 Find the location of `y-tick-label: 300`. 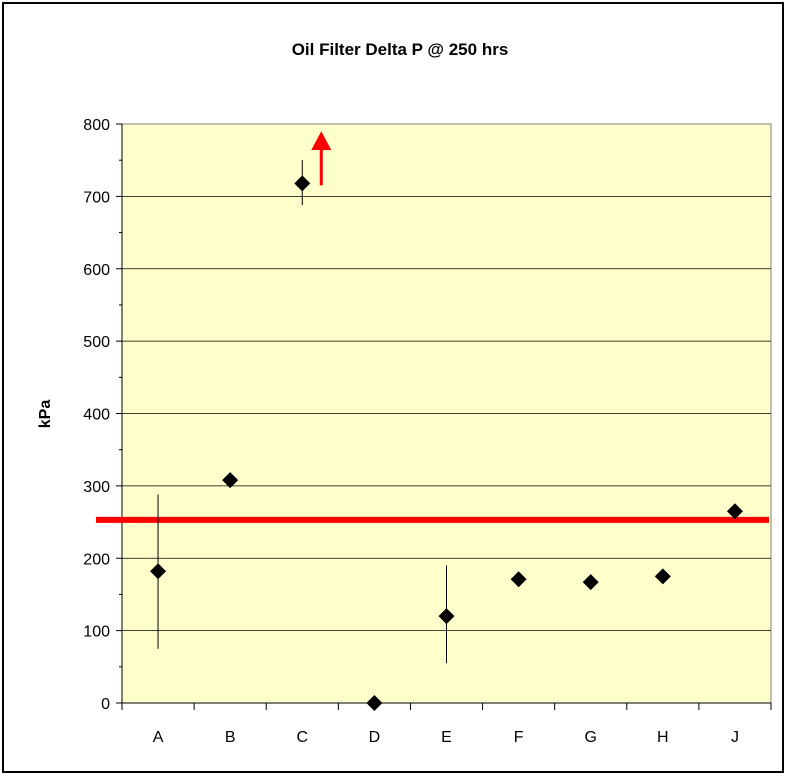

y-tick-label: 300 is located at coordinates (96, 487).